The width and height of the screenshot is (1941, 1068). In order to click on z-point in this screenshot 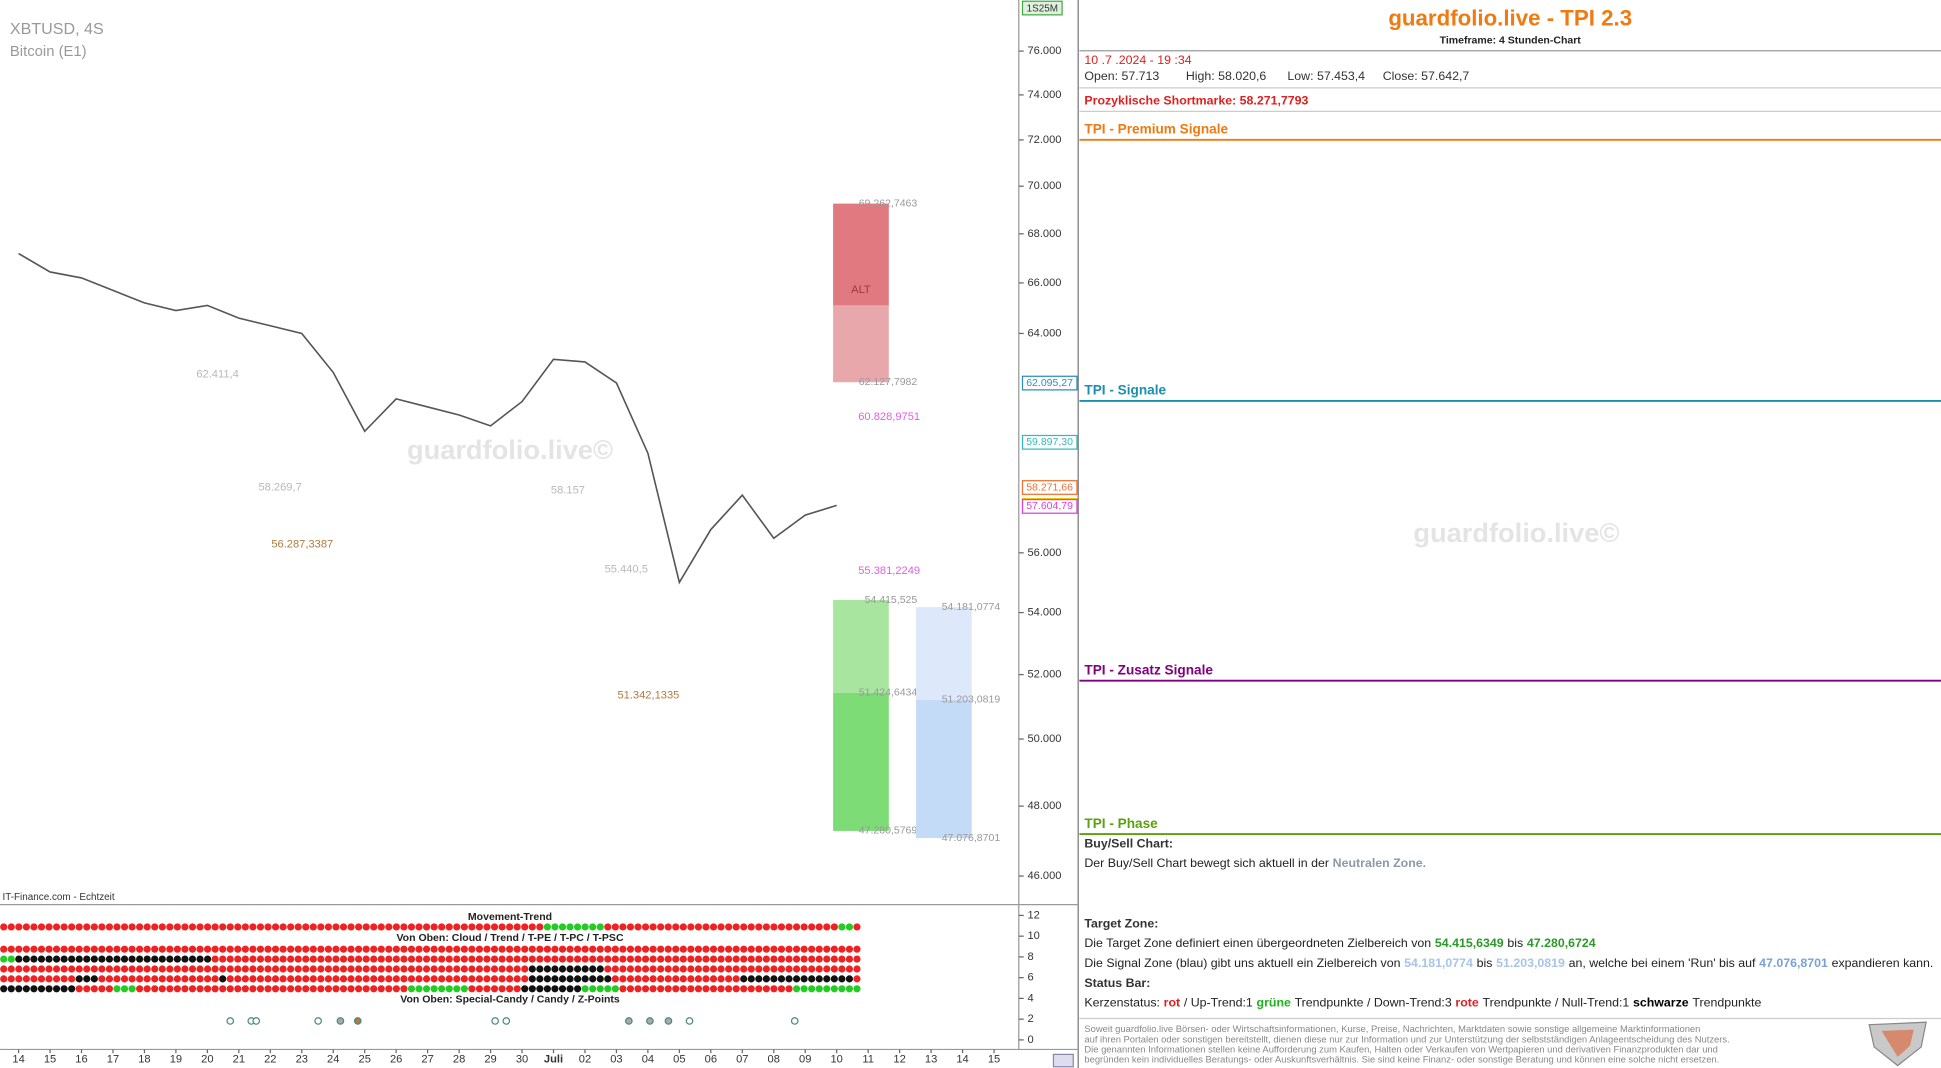, I will do `click(357, 1021)`.